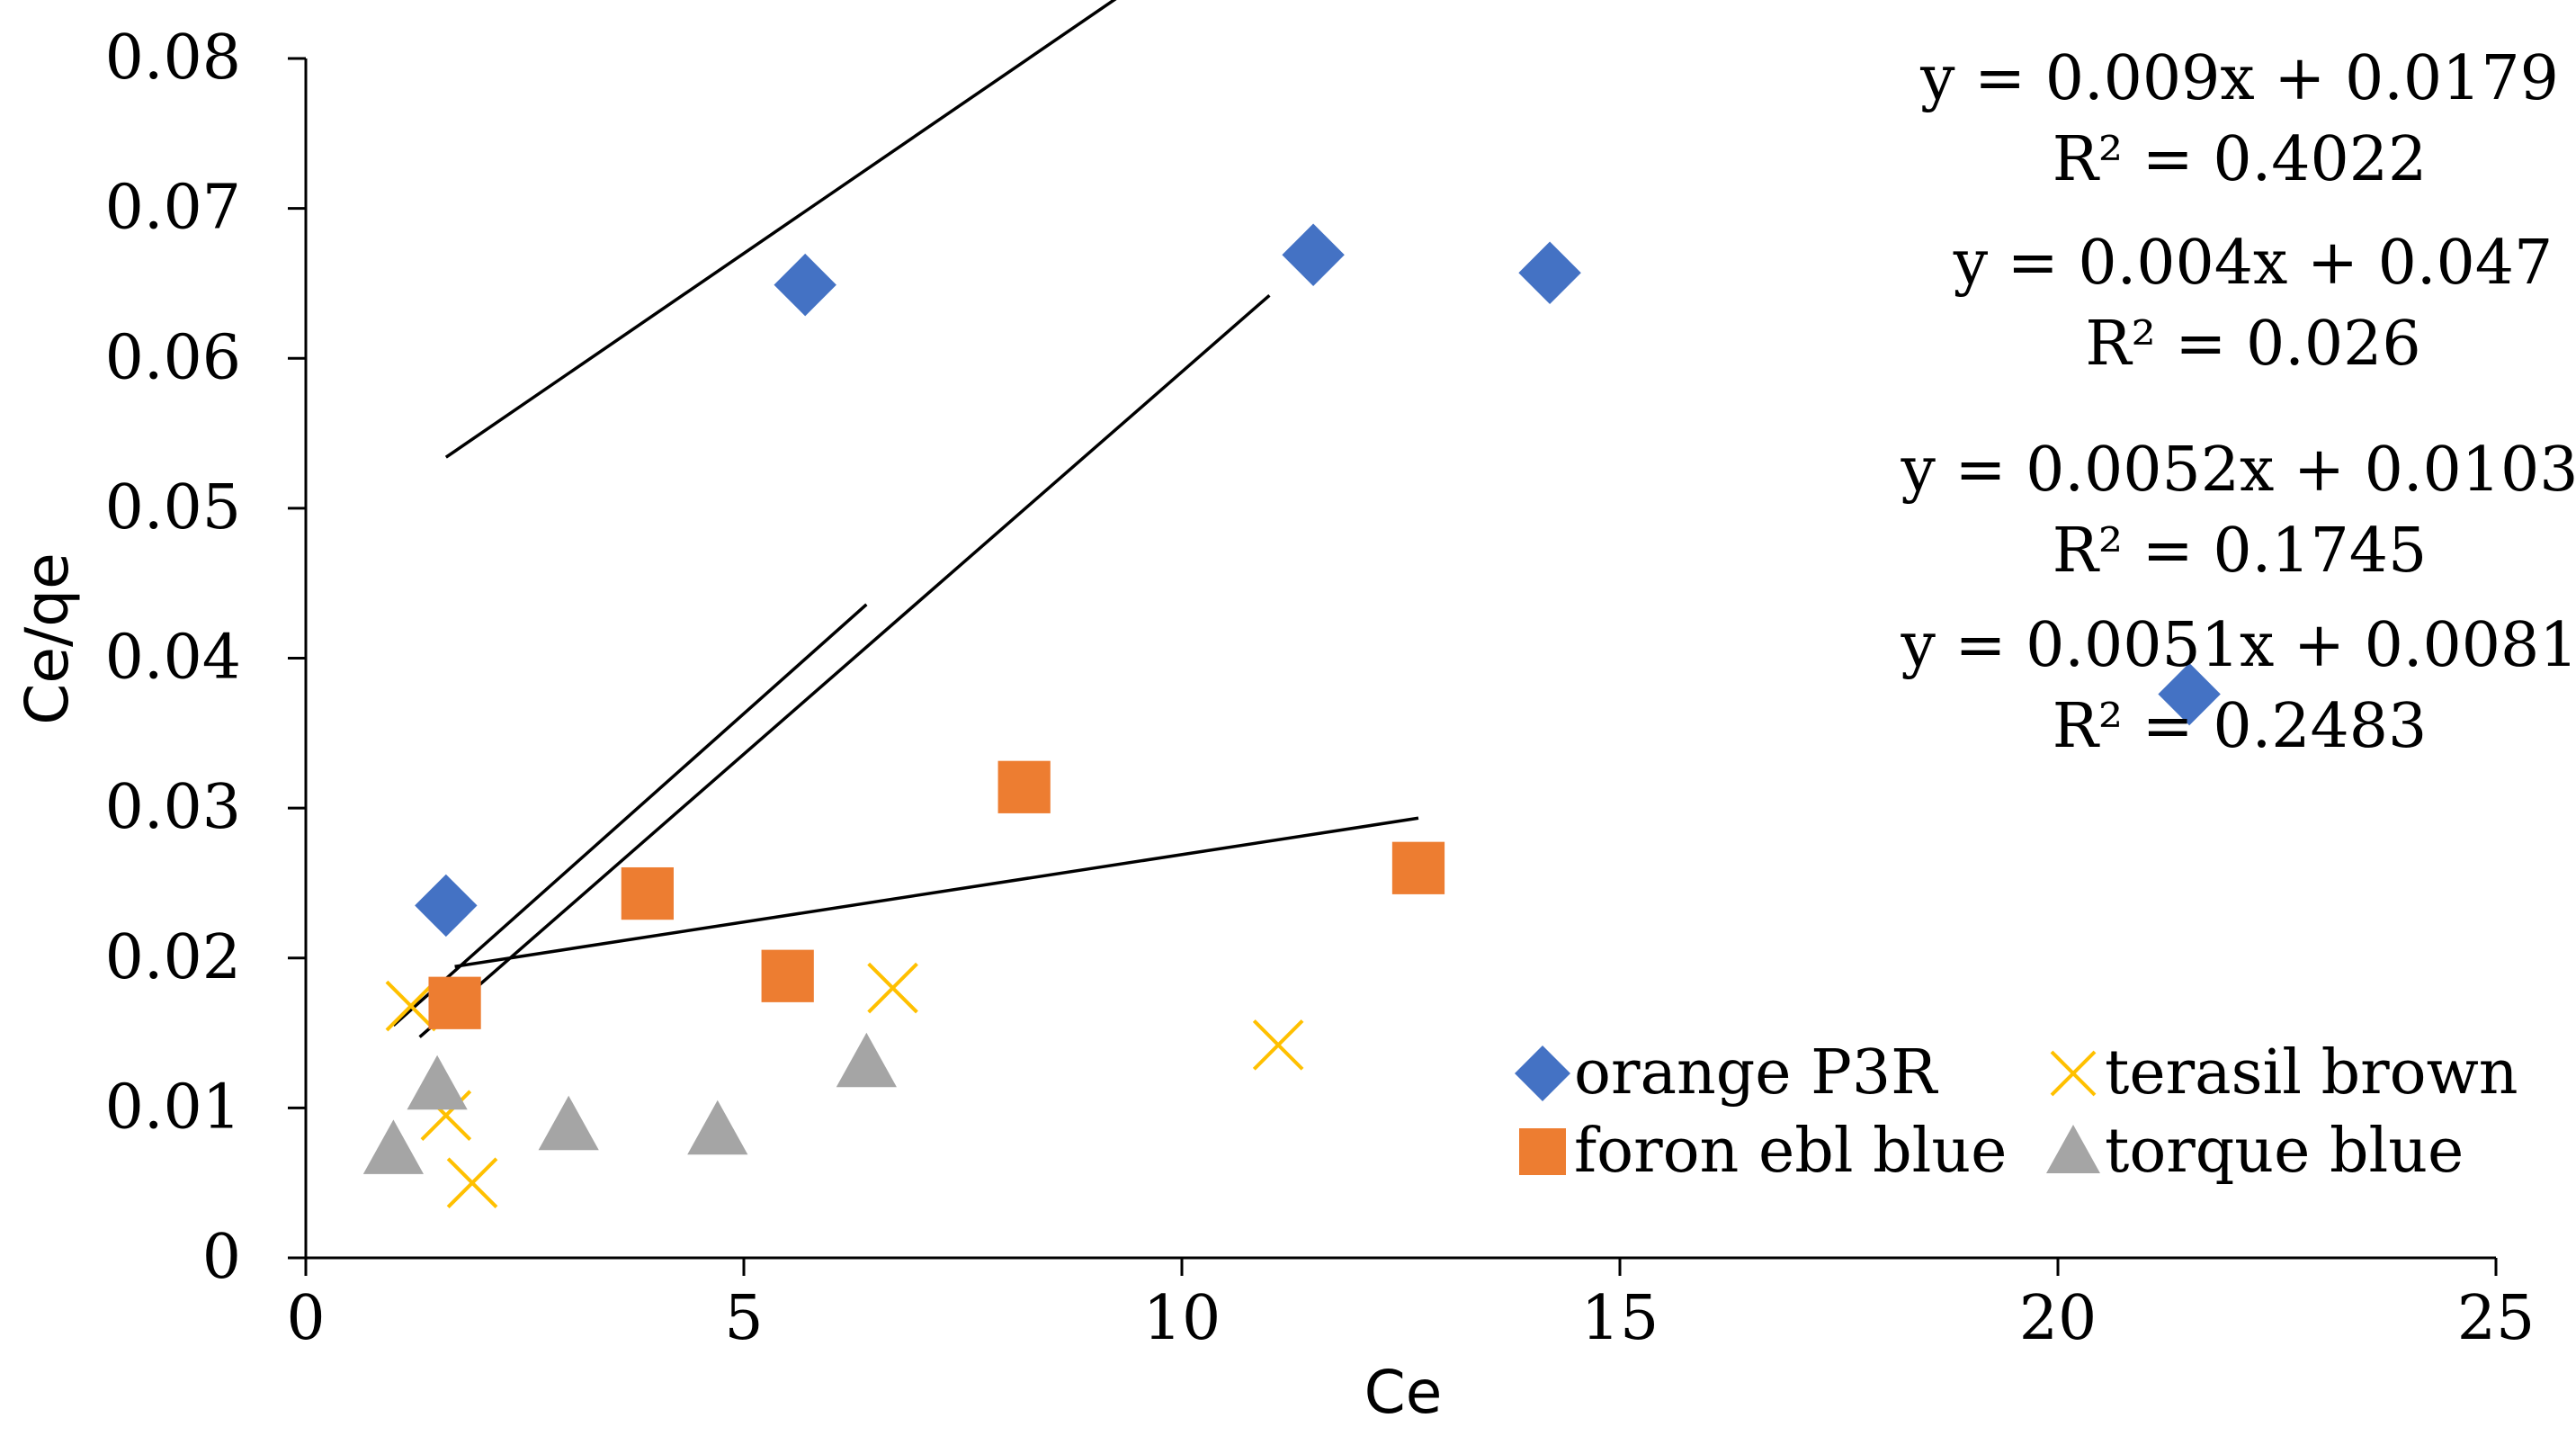 This screenshot has height=1436, width=2576. Describe the element at coordinates (221, 1257) in the screenshot. I see `y-tick-label: 0` at that location.